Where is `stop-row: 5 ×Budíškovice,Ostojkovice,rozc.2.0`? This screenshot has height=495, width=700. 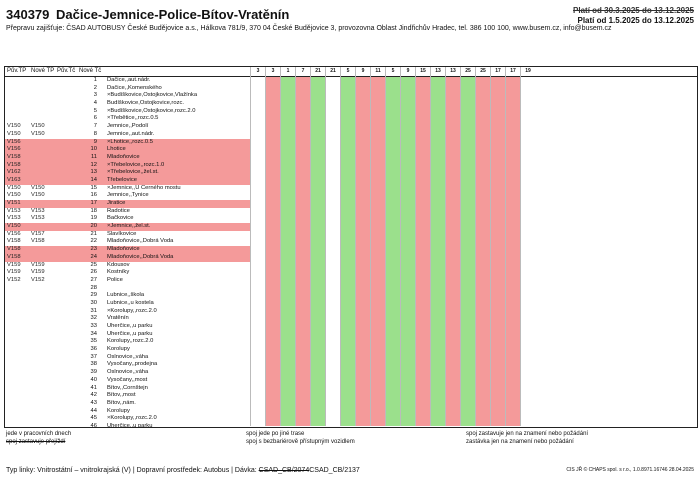 stop-row: 5 ×Budíškovice,Ostojkovice,rozc.2.0 is located at coordinates (127, 112).